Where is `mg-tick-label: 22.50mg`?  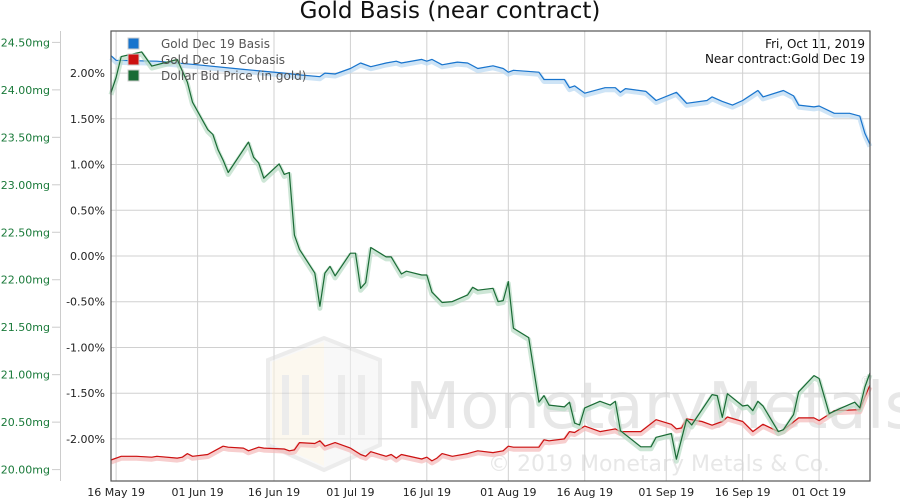 mg-tick-label: 22.50mg is located at coordinates (25, 232).